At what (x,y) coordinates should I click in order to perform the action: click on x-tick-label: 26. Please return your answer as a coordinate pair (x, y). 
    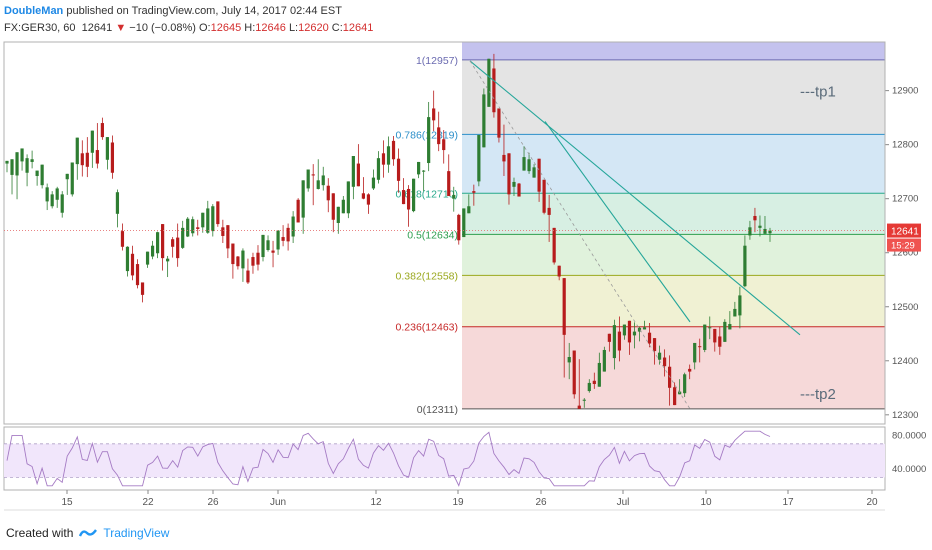
    Looking at the image, I should click on (213, 502).